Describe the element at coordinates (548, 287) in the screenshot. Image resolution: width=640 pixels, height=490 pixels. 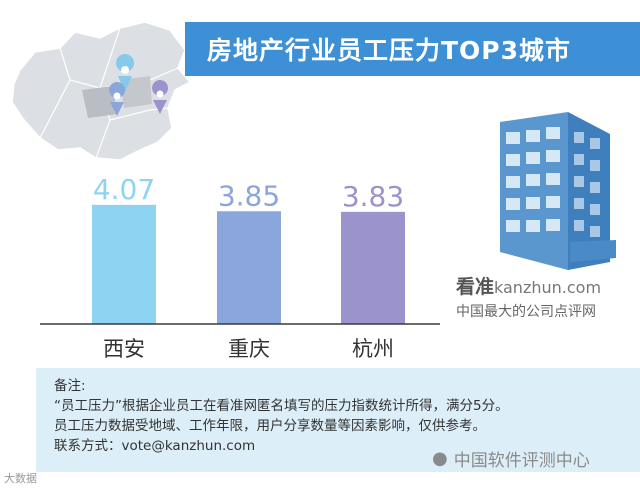
I see `brand-domain: kanzhun.com` at that location.